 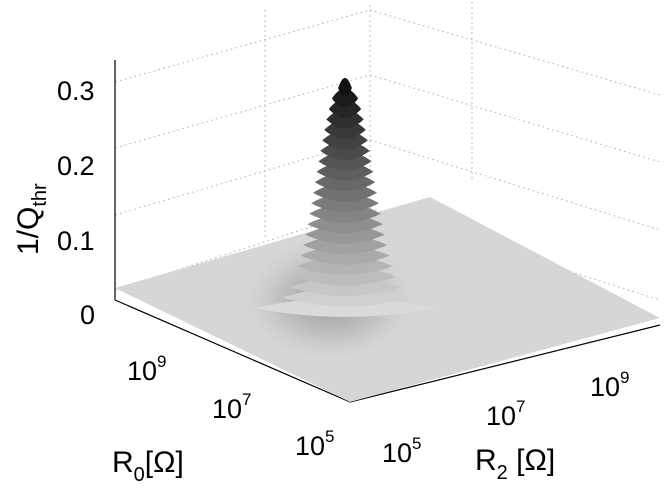 What do you see at coordinates (76, 166) in the screenshot?
I see `z-tick-2: 0.2` at bounding box center [76, 166].